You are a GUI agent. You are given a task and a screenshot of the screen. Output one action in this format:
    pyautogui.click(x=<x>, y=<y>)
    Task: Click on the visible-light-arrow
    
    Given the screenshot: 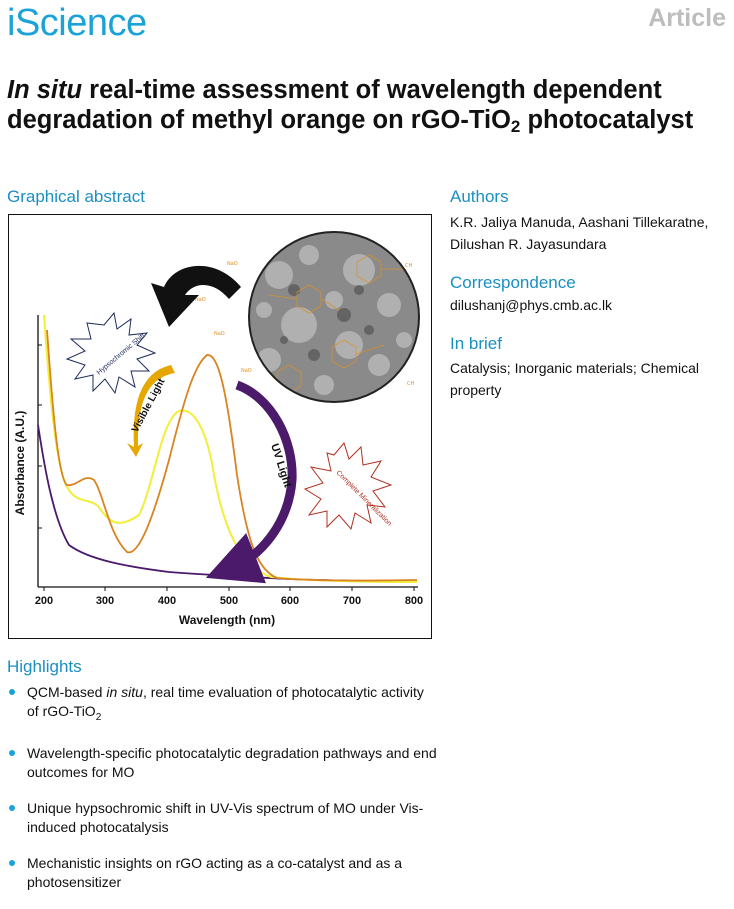 What is the action you would take?
    pyautogui.click(x=151, y=411)
    